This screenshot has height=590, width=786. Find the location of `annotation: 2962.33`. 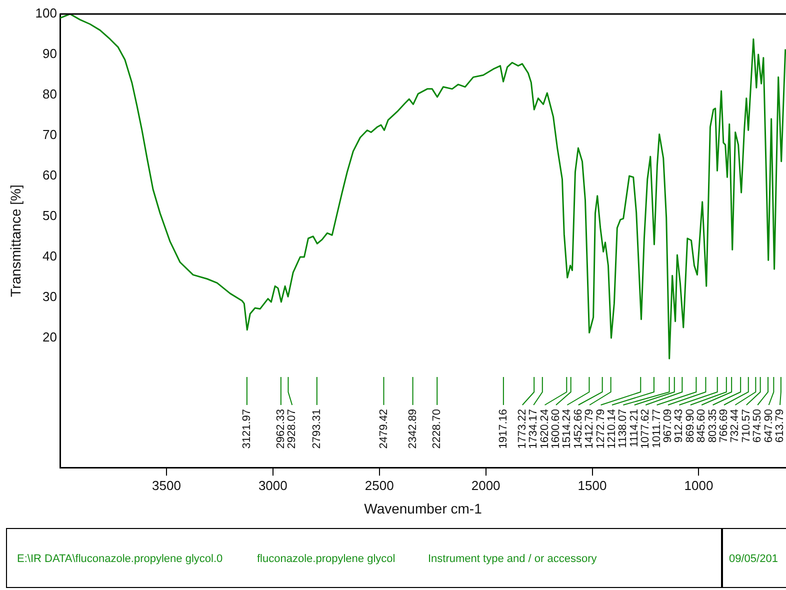

annotation: 2962.33 is located at coordinates (280, 429).